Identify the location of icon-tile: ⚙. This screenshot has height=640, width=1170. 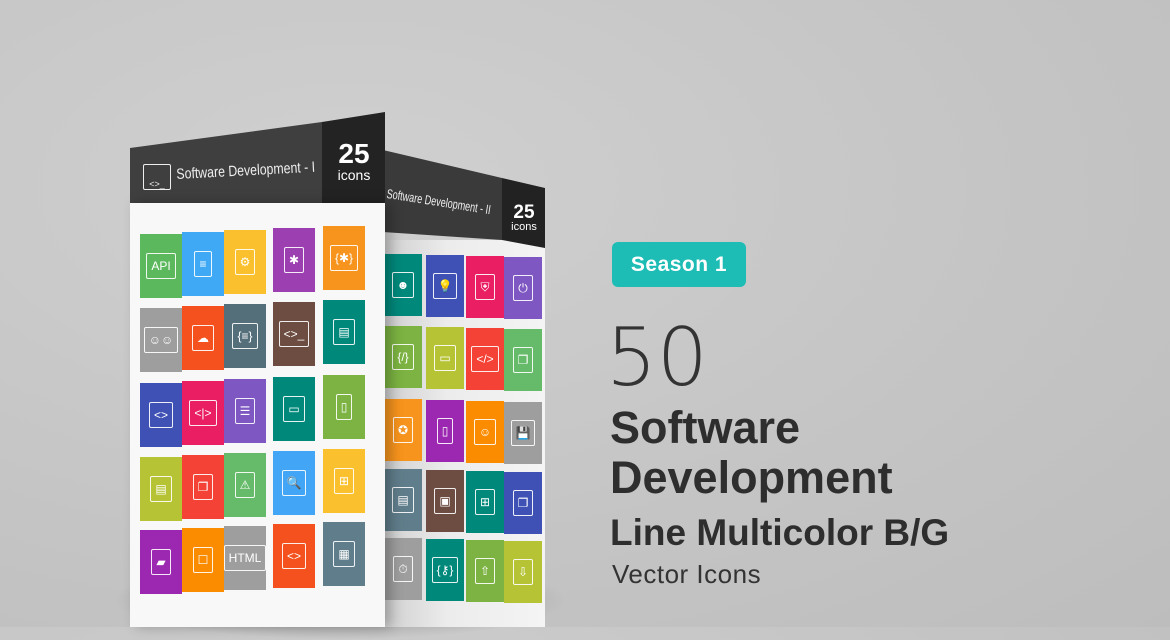
(245, 262).